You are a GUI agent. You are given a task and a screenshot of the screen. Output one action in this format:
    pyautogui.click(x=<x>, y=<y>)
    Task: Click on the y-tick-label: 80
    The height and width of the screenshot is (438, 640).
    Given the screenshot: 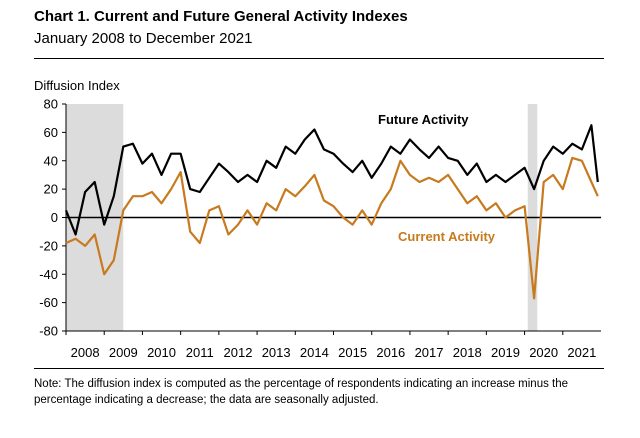 What is the action you would take?
    pyautogui.click(x=51, y=104)
    